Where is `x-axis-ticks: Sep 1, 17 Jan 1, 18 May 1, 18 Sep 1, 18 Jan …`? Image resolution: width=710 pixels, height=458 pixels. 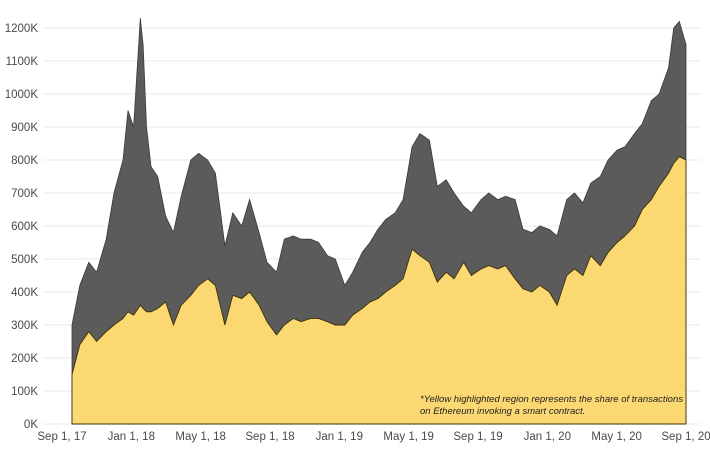 x-axis-ticks: Sep 1, 17 Jan 1, 18 May 1, 18 Sep 1, 18 Jan … is located at coordinates (373, 437).